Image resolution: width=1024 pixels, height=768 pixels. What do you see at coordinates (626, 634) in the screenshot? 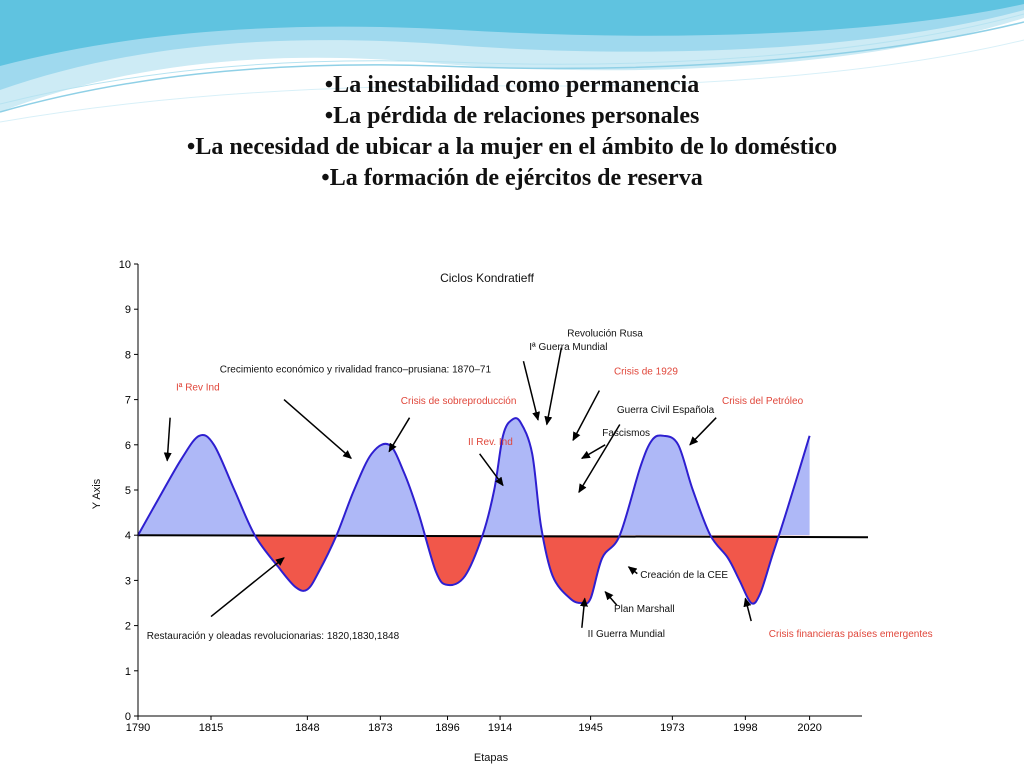
I see `annotation-label: II Guerra Mundial` at bounding box center [626, 634].